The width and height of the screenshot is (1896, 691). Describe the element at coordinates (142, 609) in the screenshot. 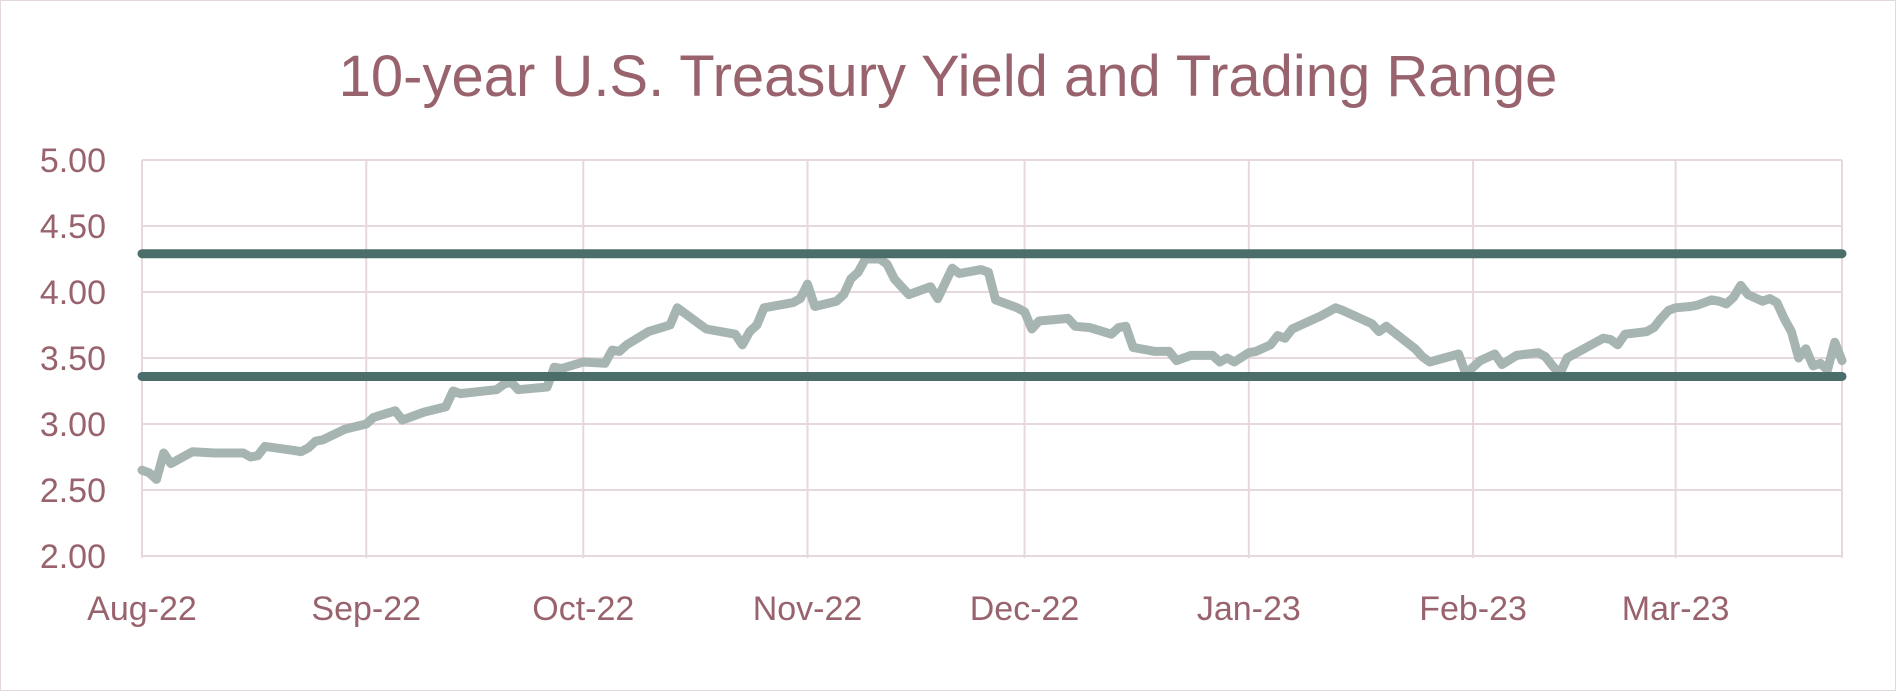

I see `x-tick-label: Aug-22` at that location.